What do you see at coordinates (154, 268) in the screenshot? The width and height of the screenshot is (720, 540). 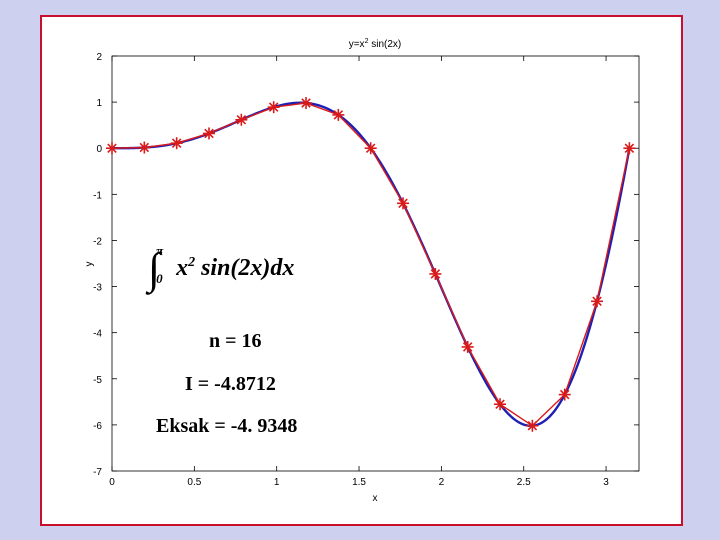 I see `integral-sign: ∫` at bounding box center [154, 268].